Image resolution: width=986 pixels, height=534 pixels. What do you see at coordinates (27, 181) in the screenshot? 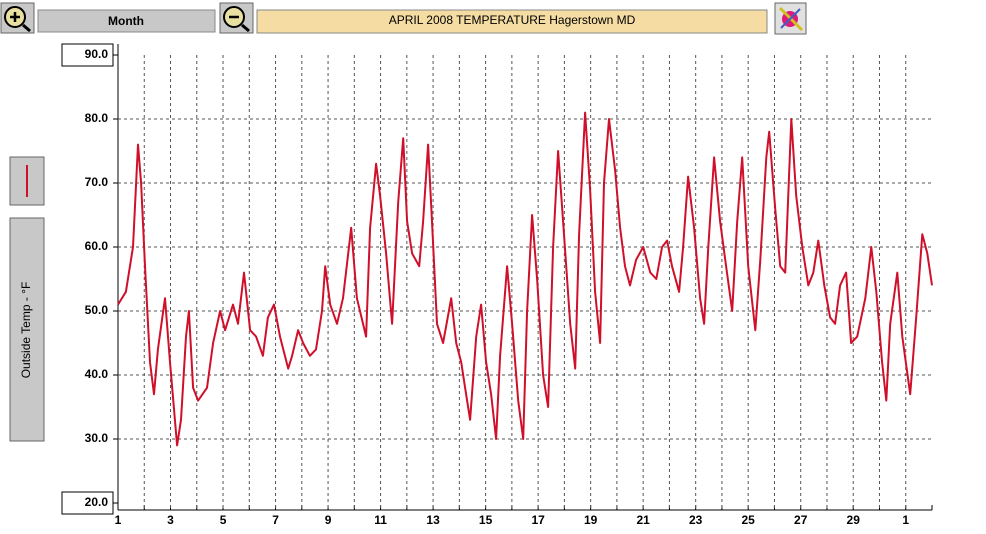
I see `legend-button` at bounding box center [27, 181].